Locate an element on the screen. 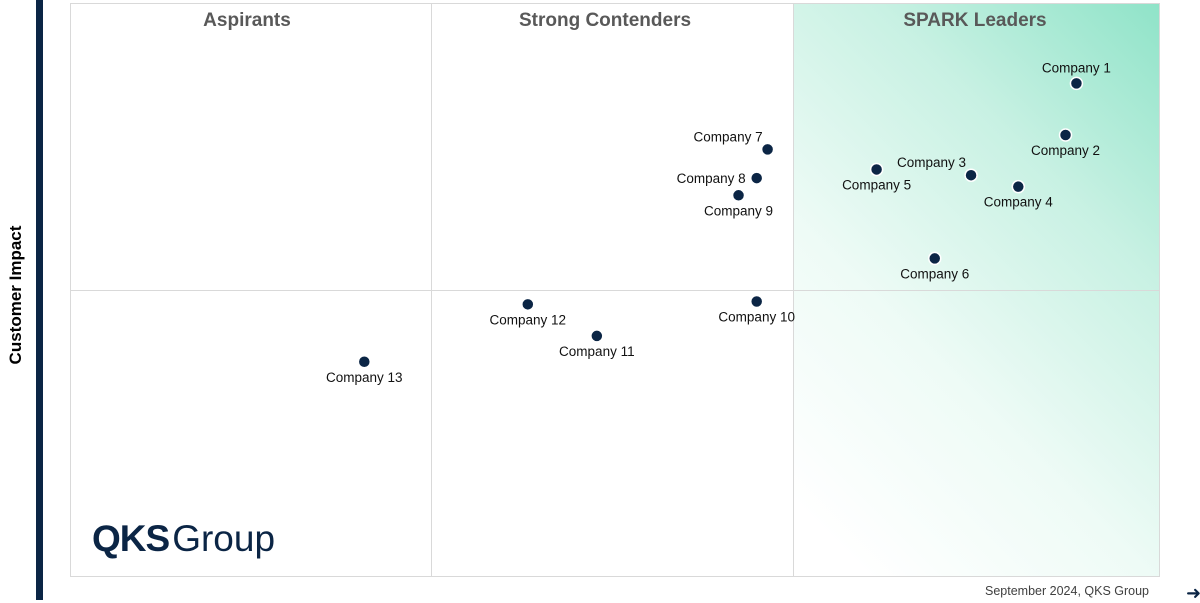  data-label-company-7: Company 7 is located at coordinates (728, 136).